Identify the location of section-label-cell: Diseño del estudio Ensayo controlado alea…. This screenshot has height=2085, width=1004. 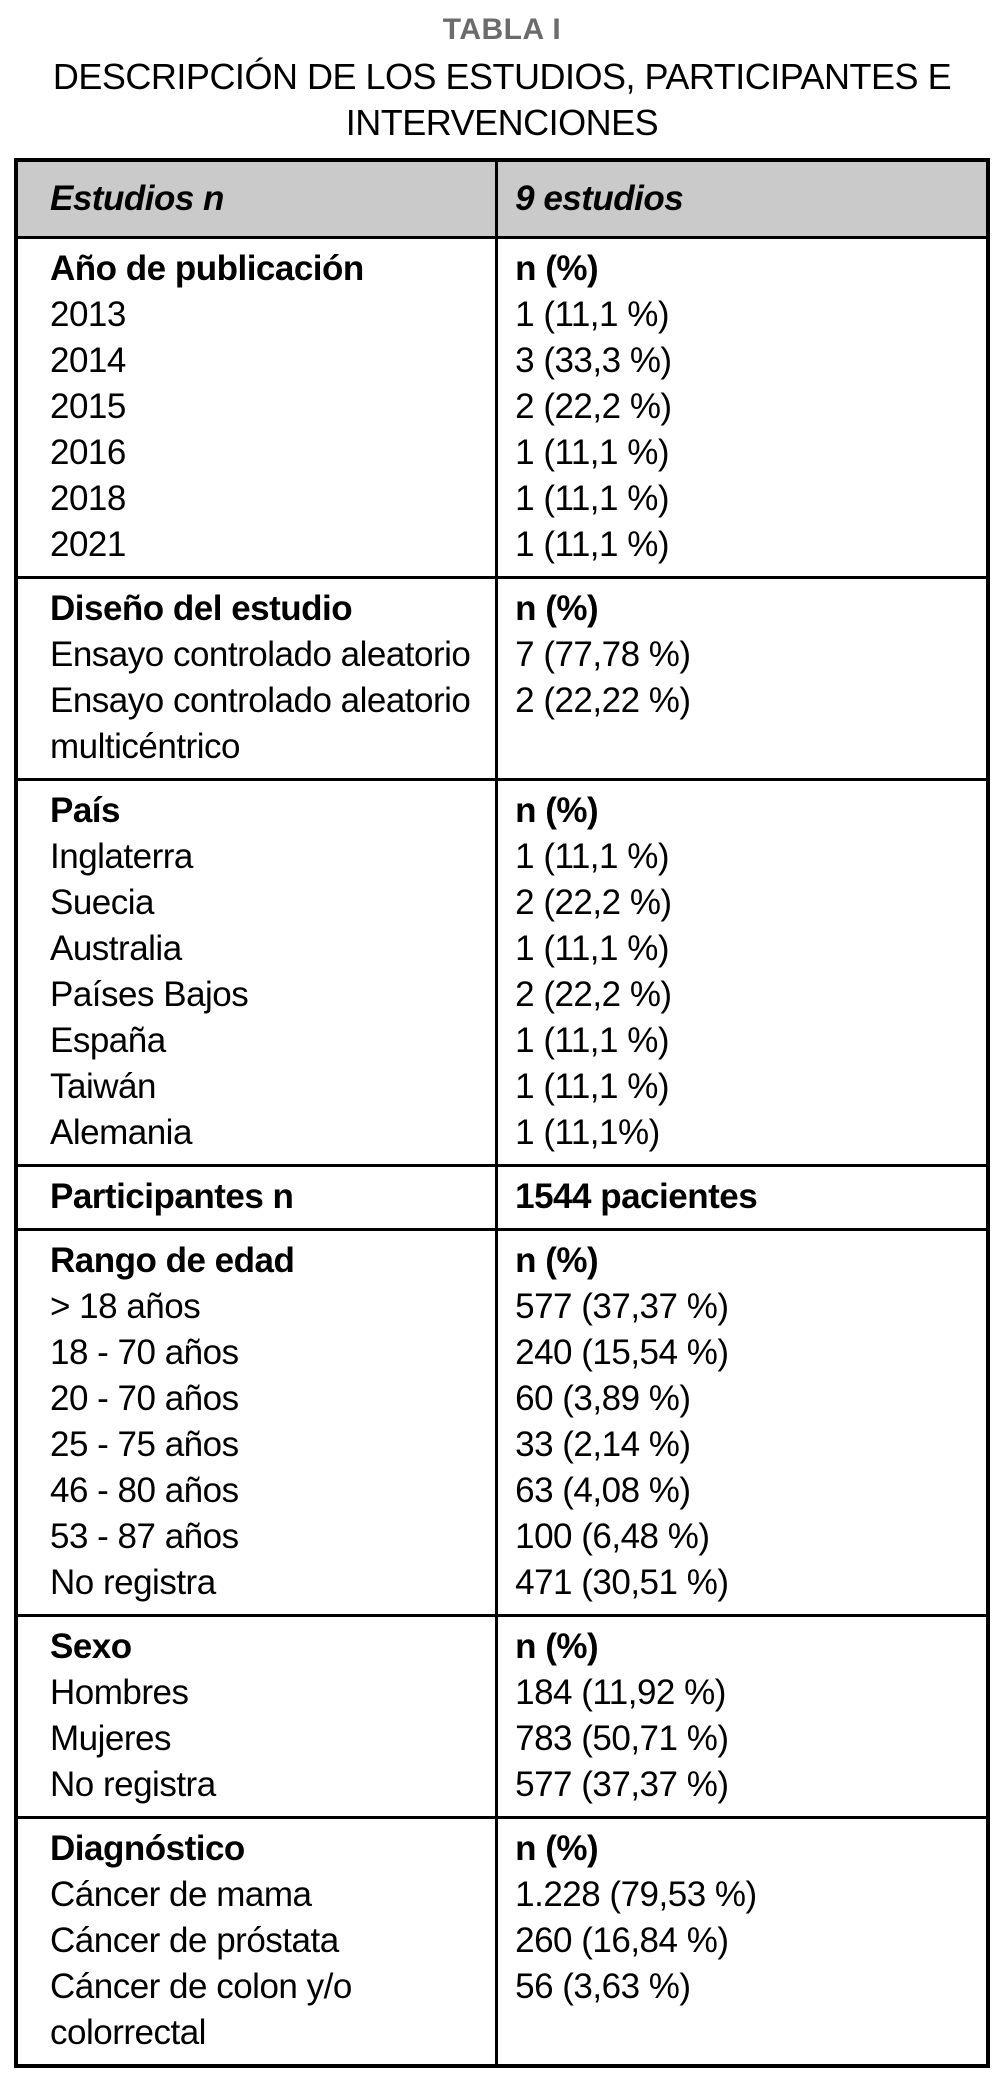
(258, 678).